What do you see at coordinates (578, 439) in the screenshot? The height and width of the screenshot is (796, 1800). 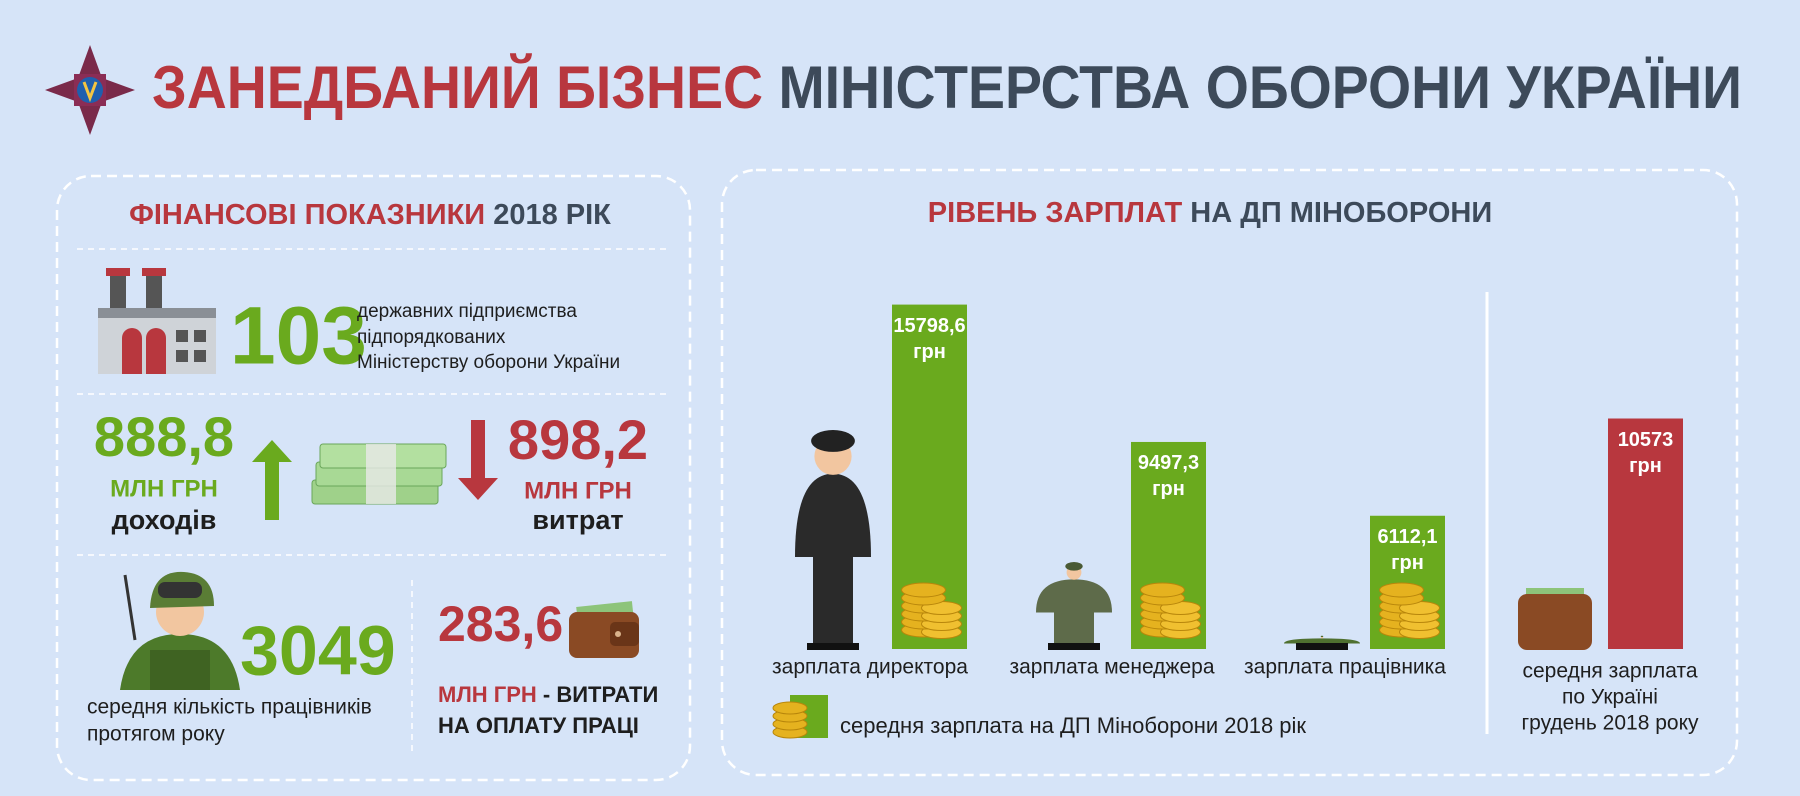 I see `expenses-number: 898,2` at bounding box center [578, 439].